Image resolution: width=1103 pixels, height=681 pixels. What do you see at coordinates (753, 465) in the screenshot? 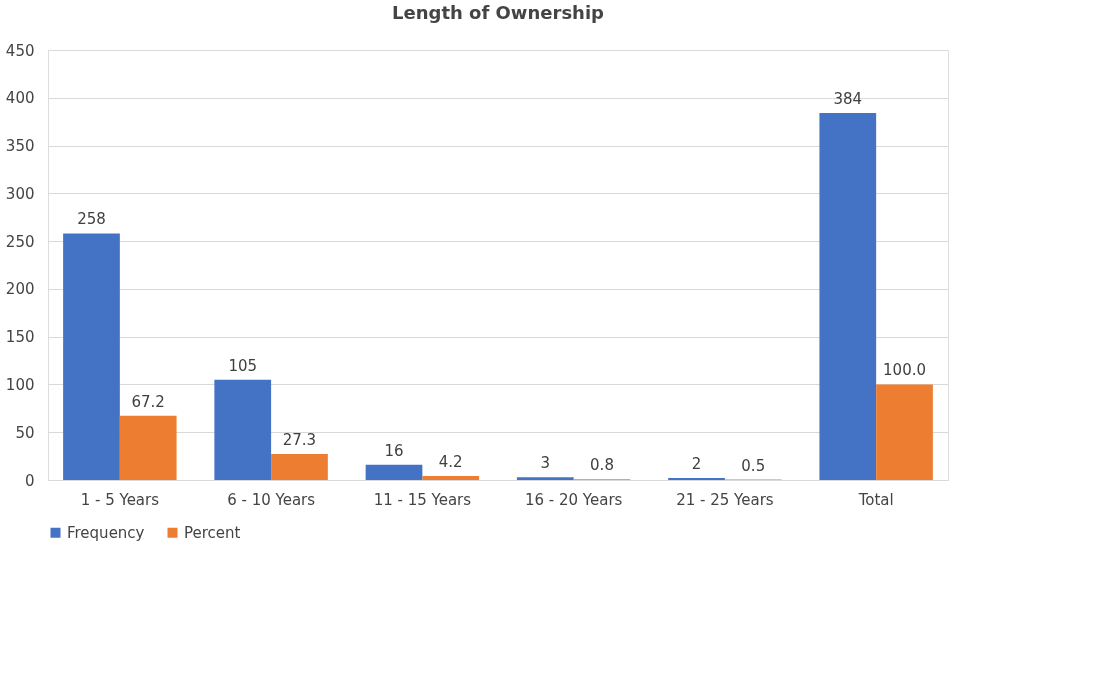
I see `data-label: 0.5` at bounding box center [753, 465].